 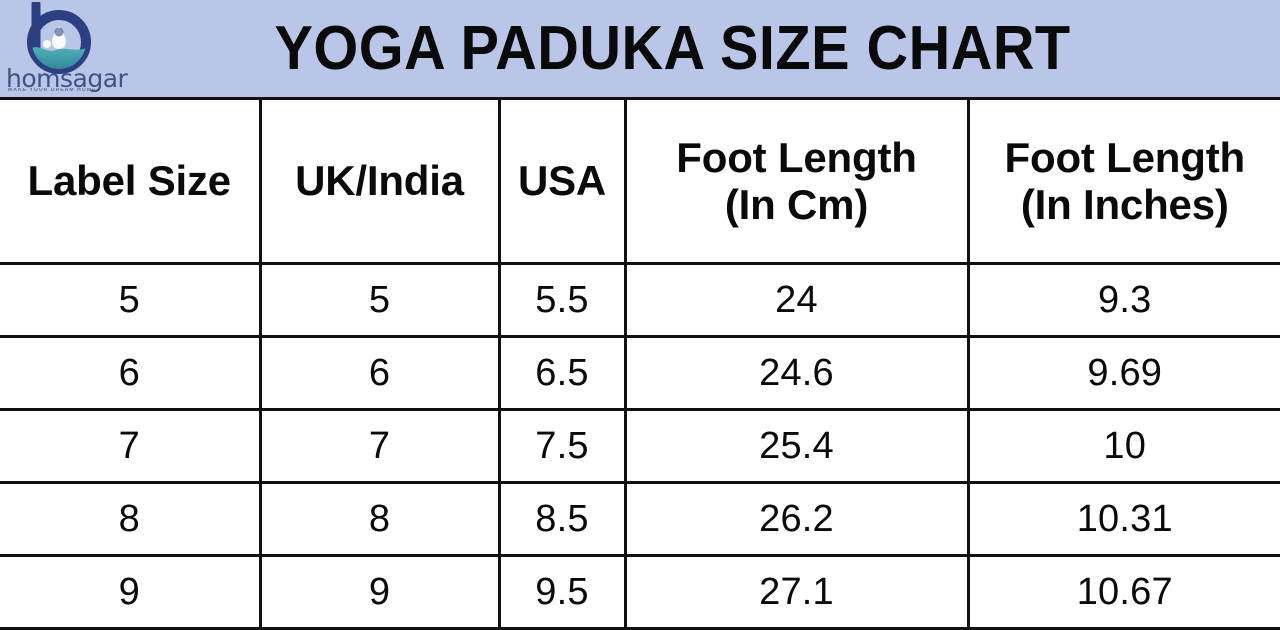 What do you see at coordinates (130, 300) in the screenshot?
I see `cell-label-size: 5` at bounding box center [130, 300].